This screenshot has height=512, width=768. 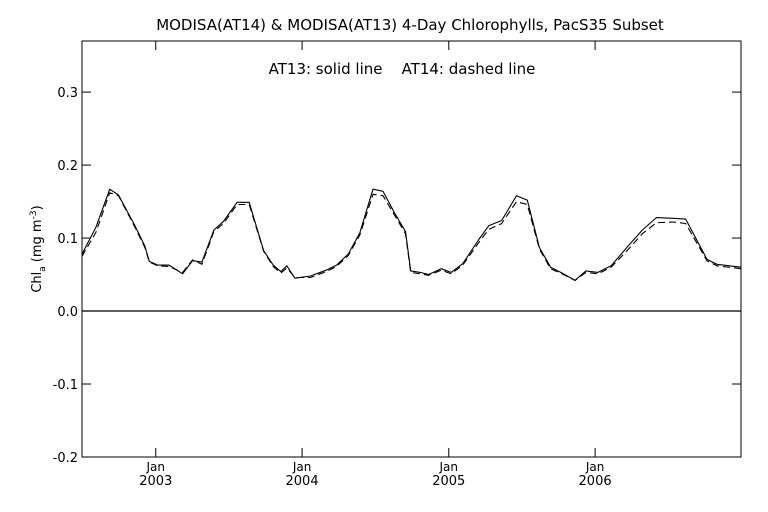 What do you see at coordinates (65, 385) in the screenshot?
I see `y-tick-label: -0.1` at bounding box center [65, 385].